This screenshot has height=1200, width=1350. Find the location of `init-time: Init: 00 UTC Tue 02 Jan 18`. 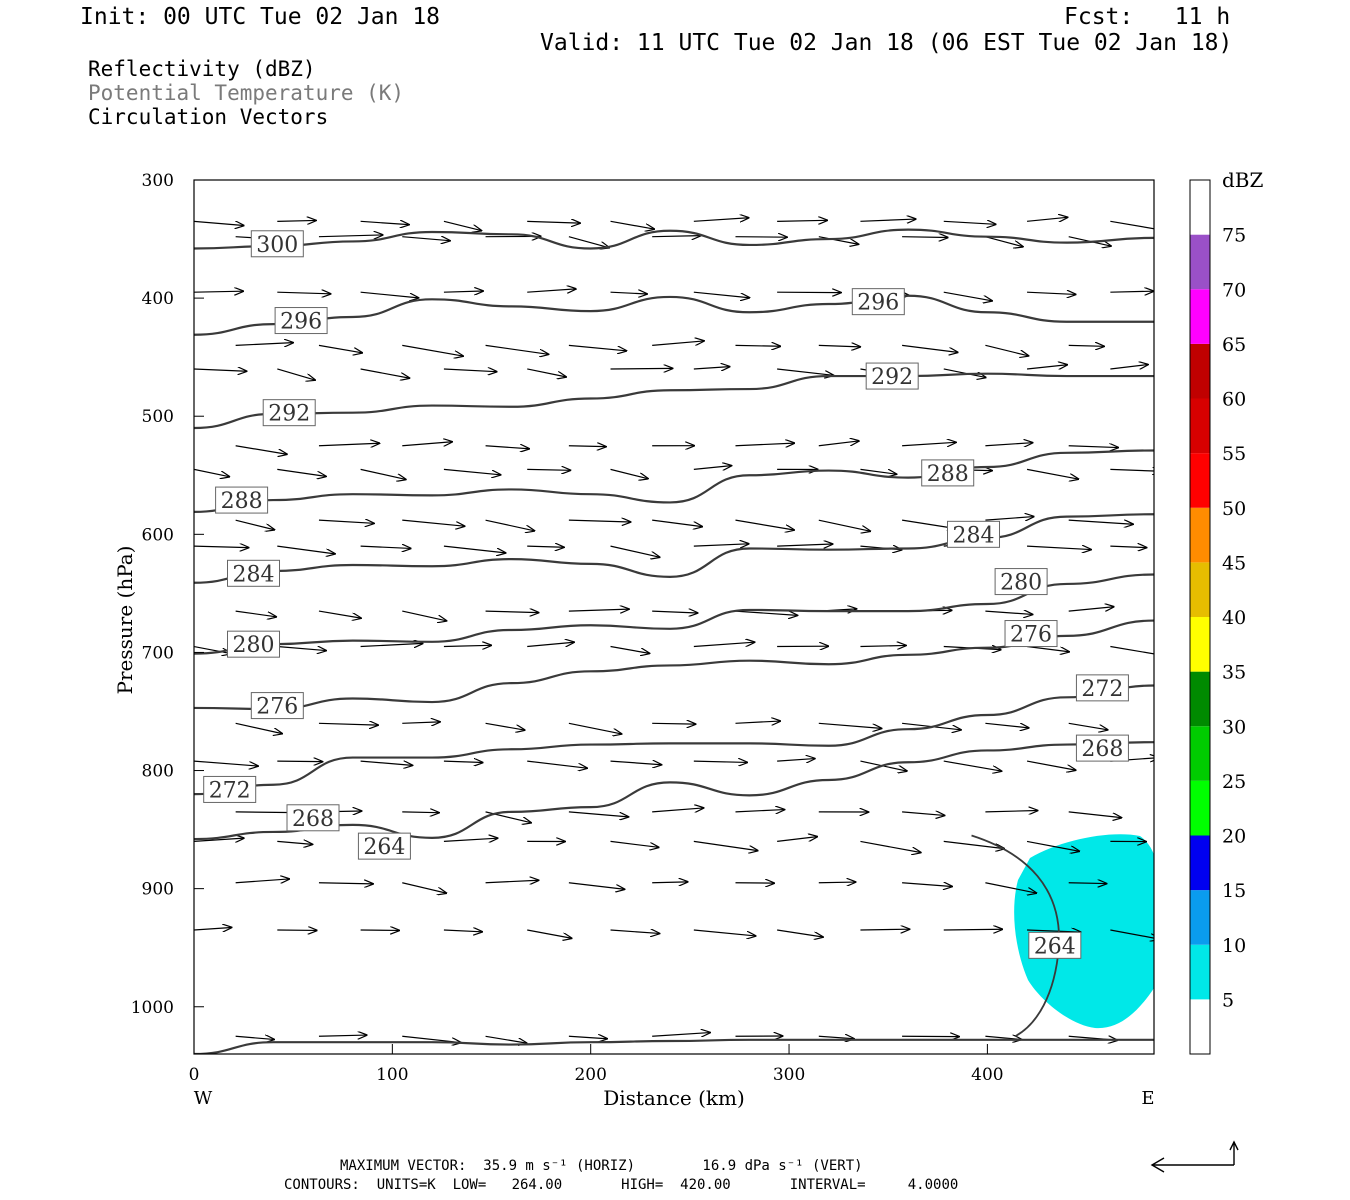

init-time: Init: 00 UTC Tue 02 Jan 18 is located at coordinates (260, 17).